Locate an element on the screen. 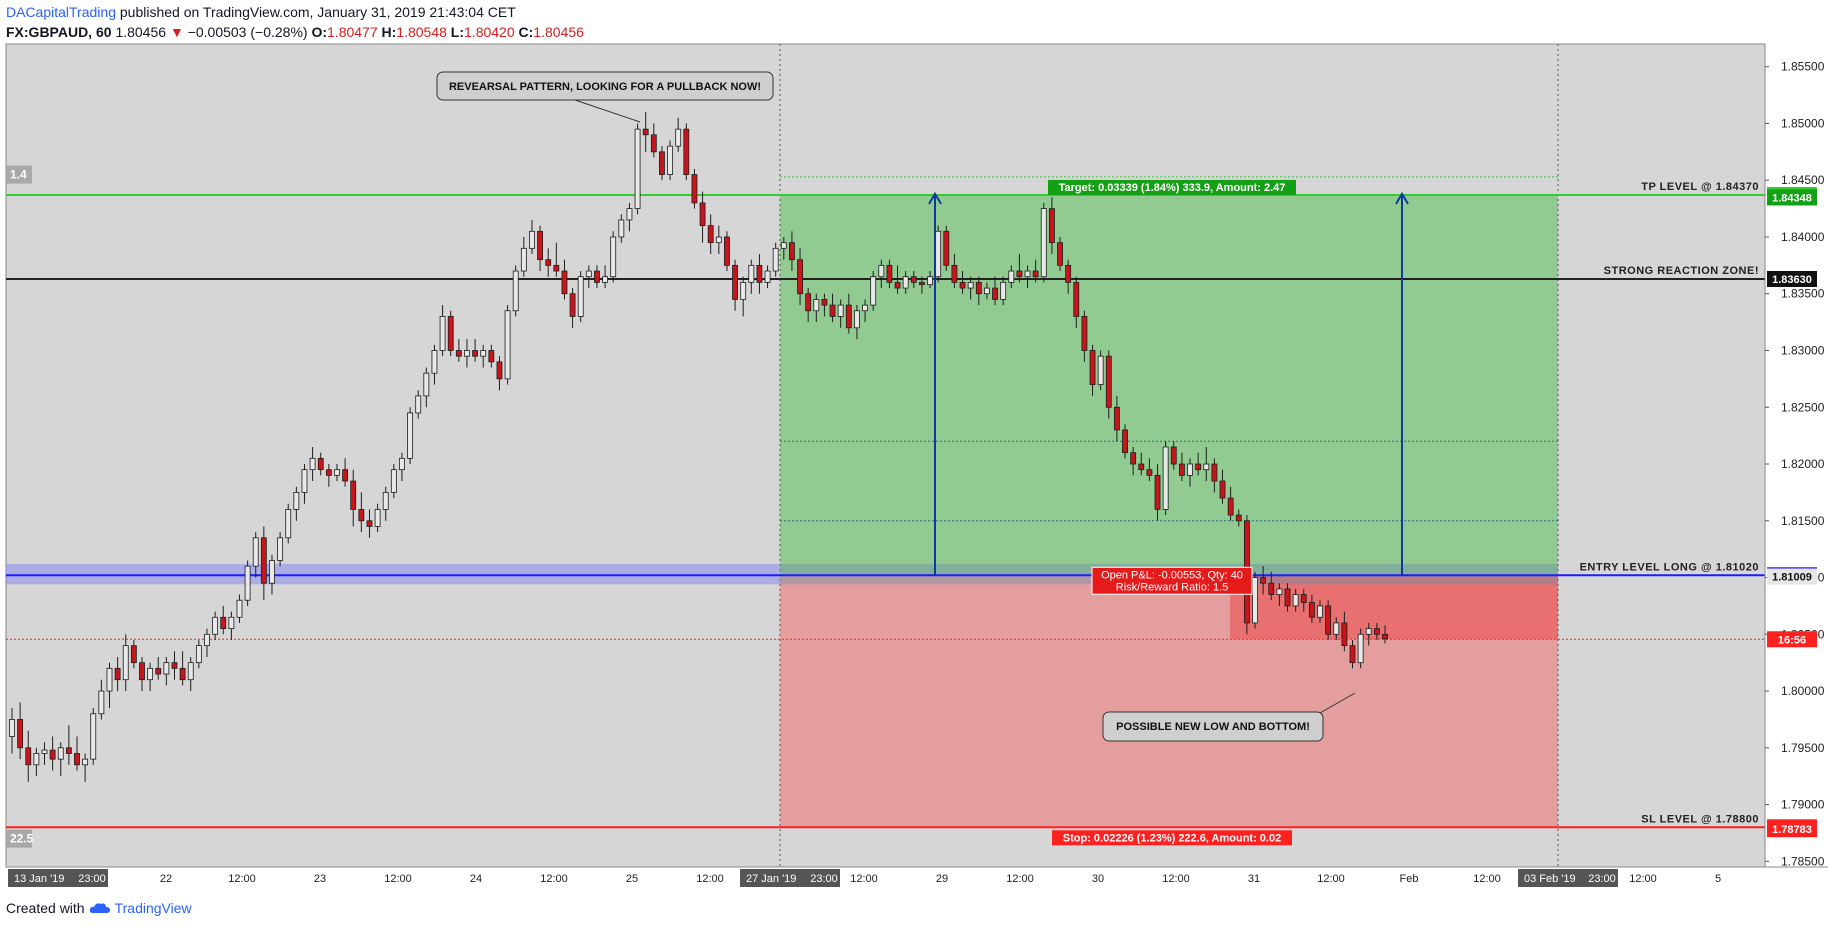 The width and height of the screenshot is (1828, 930). open-value: 1.80477 is located at coordinates (352, 32).